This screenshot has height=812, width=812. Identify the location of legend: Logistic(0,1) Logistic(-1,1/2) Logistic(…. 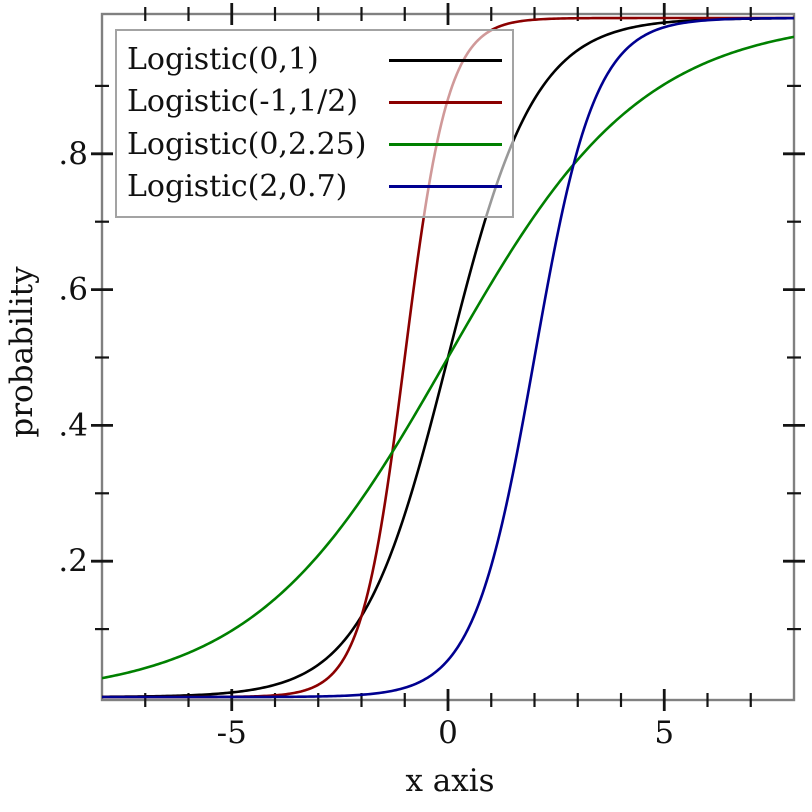
(314, 123).